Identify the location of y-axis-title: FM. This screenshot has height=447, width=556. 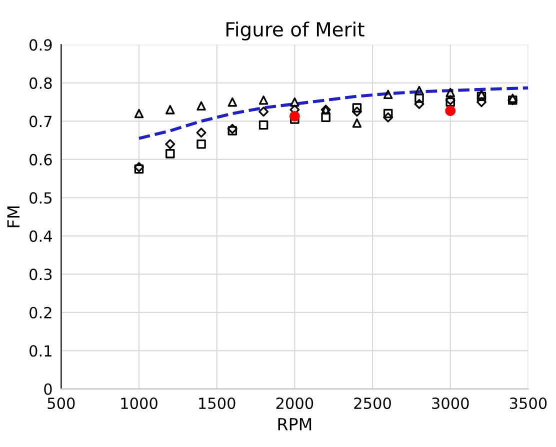
(13, 217).